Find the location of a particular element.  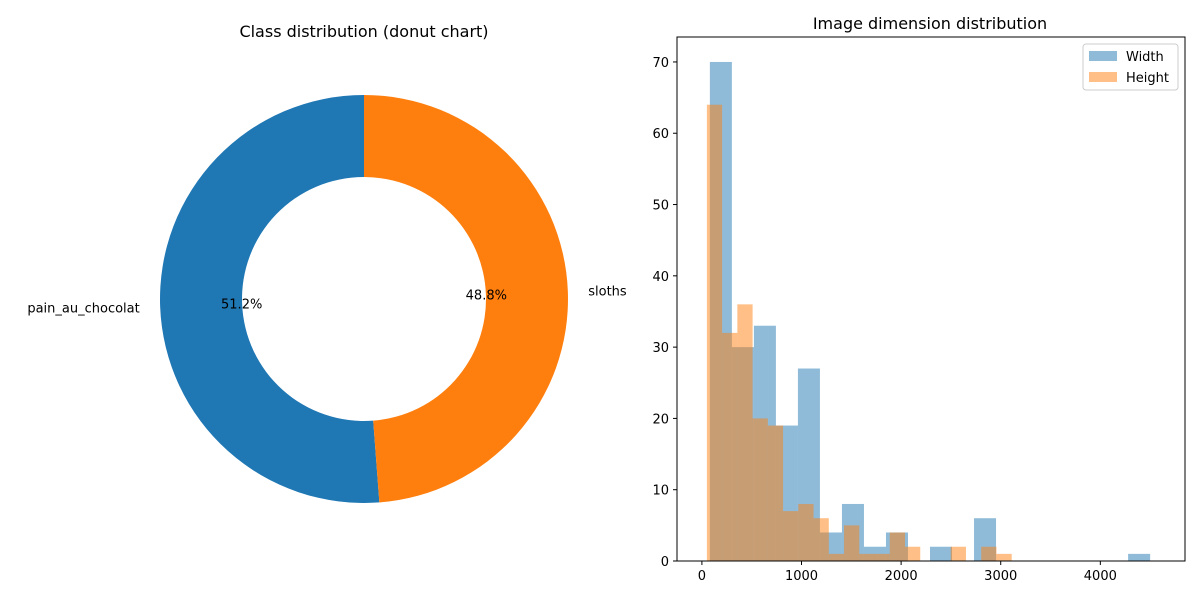

y-tick-label: 40 is located at coordinates (660, 277).